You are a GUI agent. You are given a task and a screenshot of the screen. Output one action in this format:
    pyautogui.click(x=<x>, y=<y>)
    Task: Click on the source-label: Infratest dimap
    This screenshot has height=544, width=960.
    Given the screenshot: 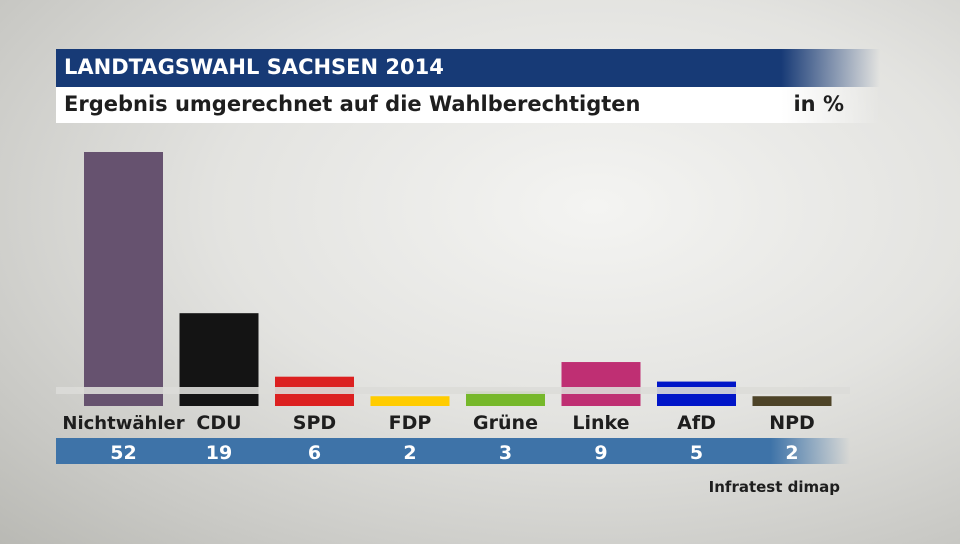 What is the action you would take?
    pyautogui.click(x=774, y=487)
    